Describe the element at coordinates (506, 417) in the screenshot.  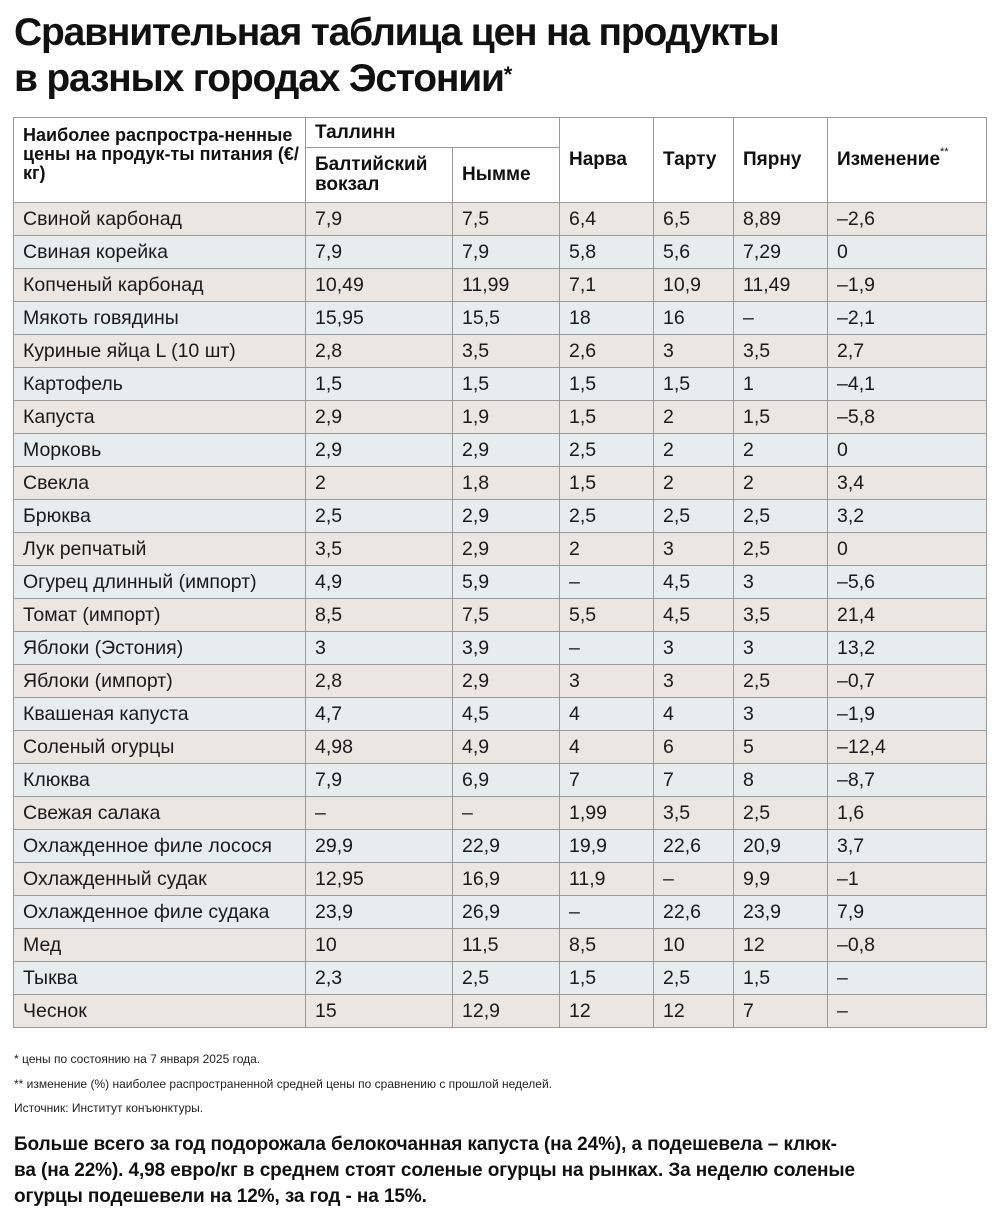
I see `price-nomme: 1,9` at that location.